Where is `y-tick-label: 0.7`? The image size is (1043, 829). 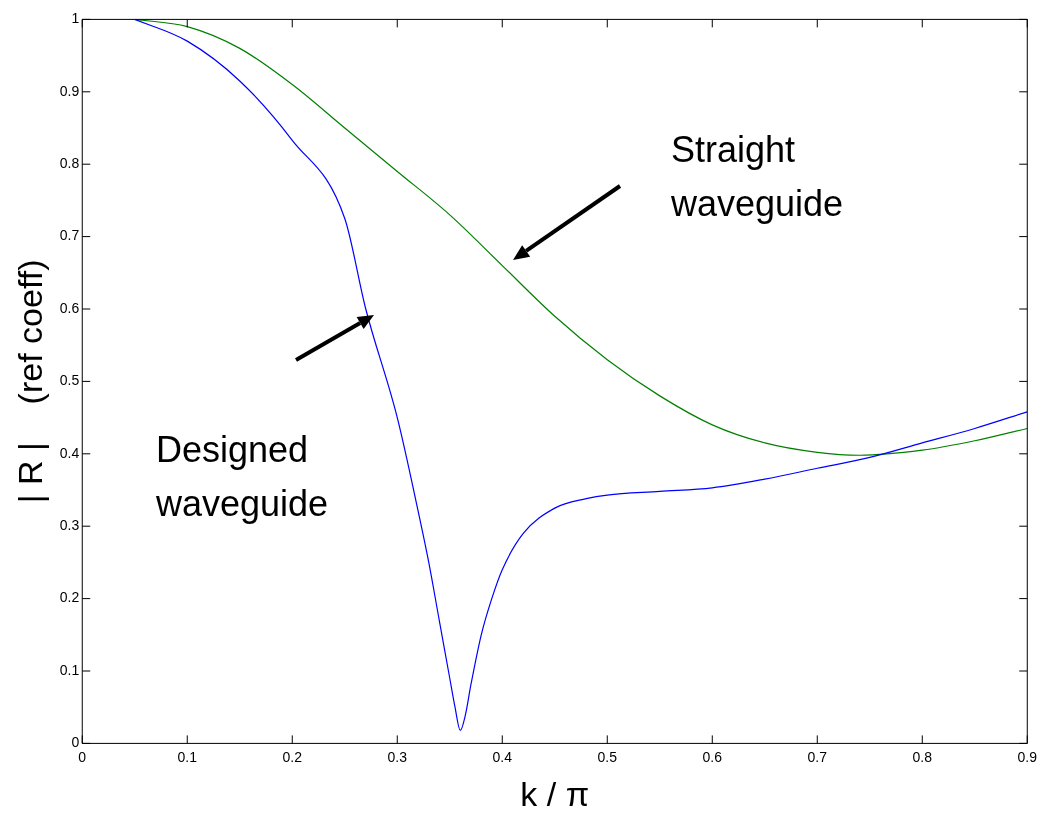
y-tick-label: 0.7 is located at coordinates (69, 235).